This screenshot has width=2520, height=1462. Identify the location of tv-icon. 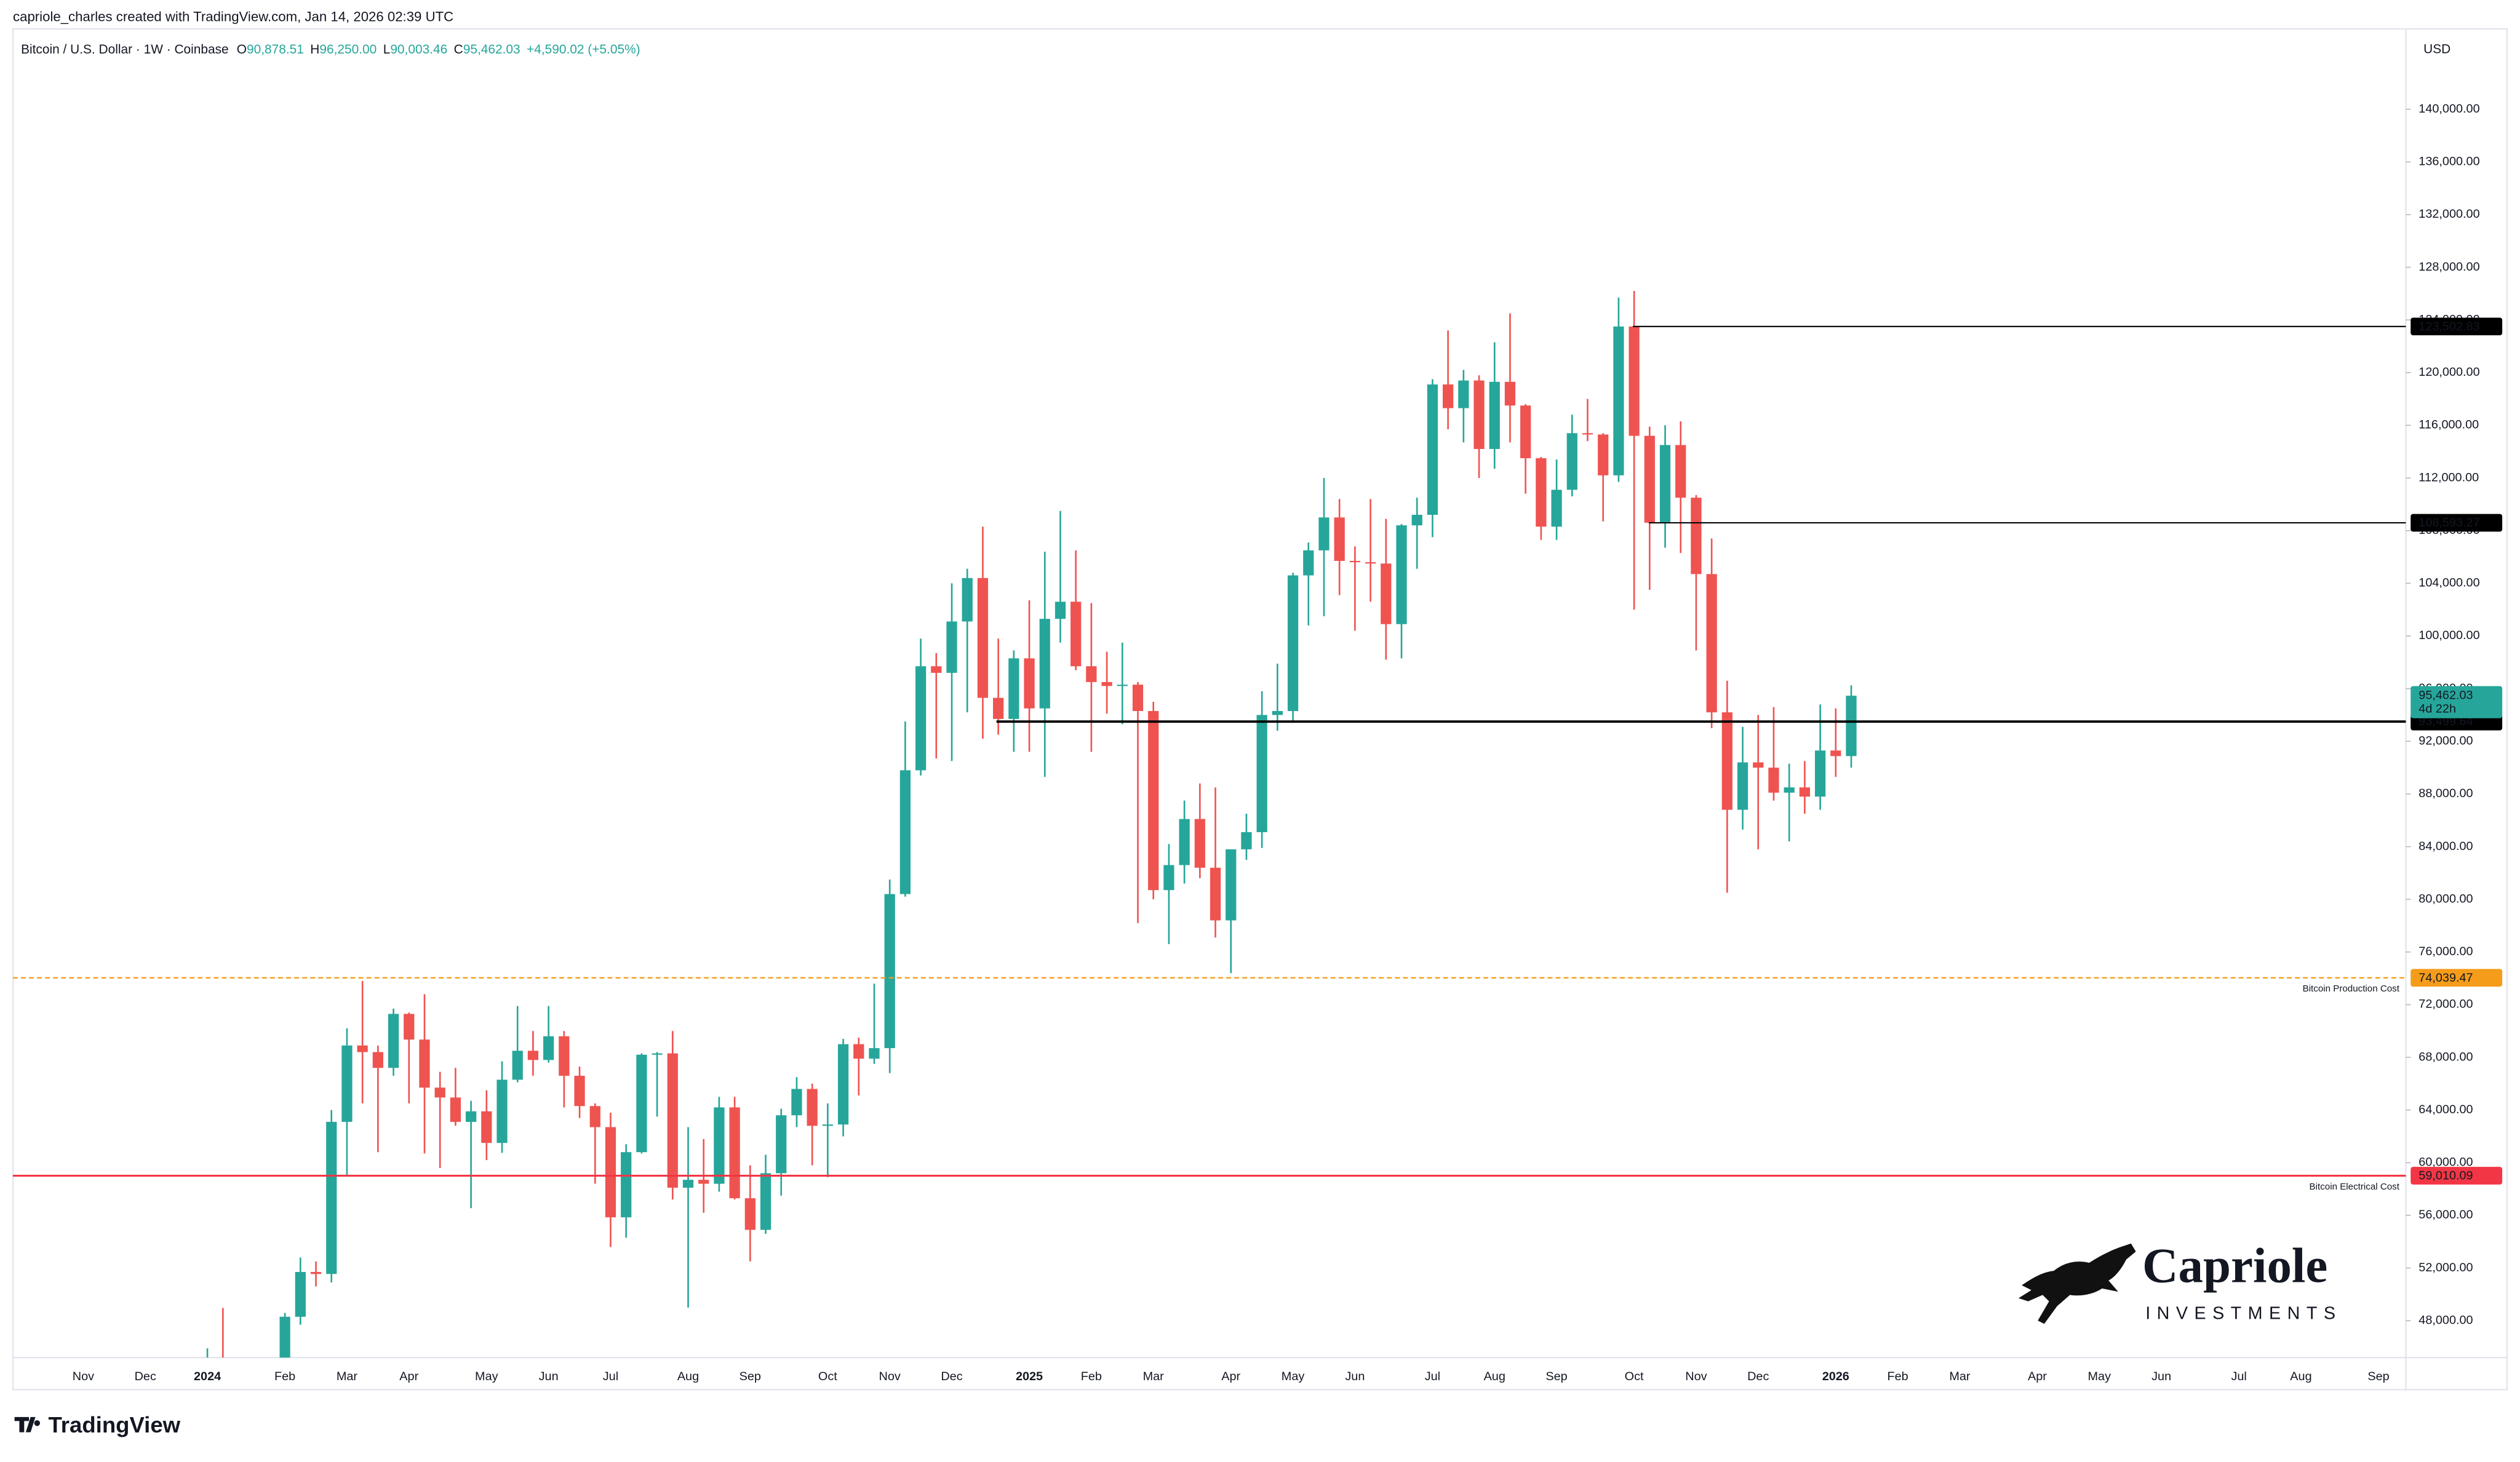
(27, 1424).